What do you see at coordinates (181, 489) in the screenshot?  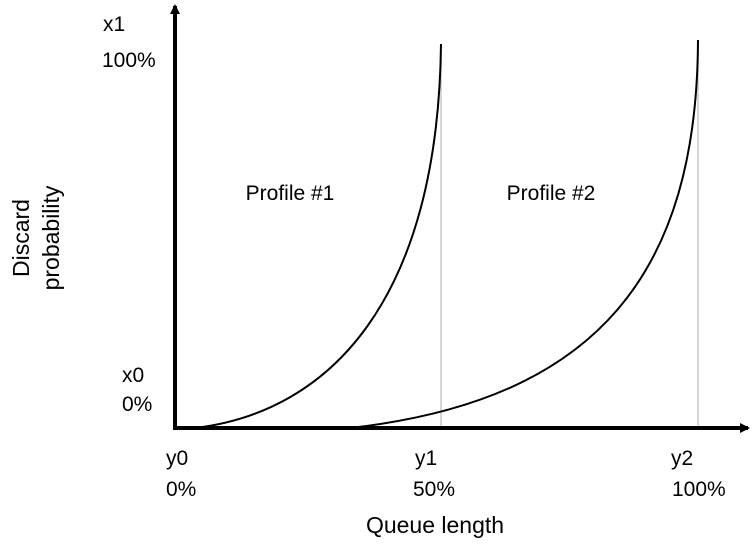 I see `x-tick-y0-value: 0%` at bounding box center [181, 489].